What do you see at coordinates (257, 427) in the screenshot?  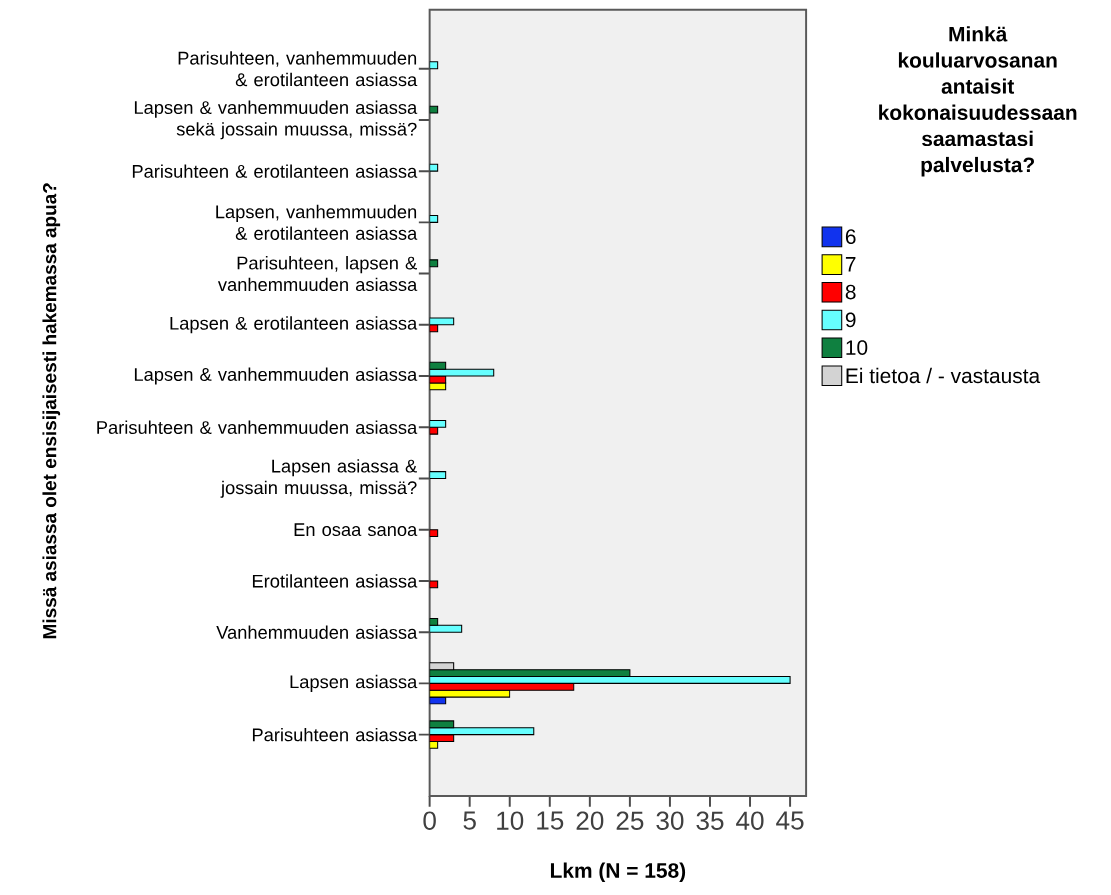 I see `y-tick-label: Parisuhteen & vanhemmuuden asiassa` at bounding box center [257, 427].